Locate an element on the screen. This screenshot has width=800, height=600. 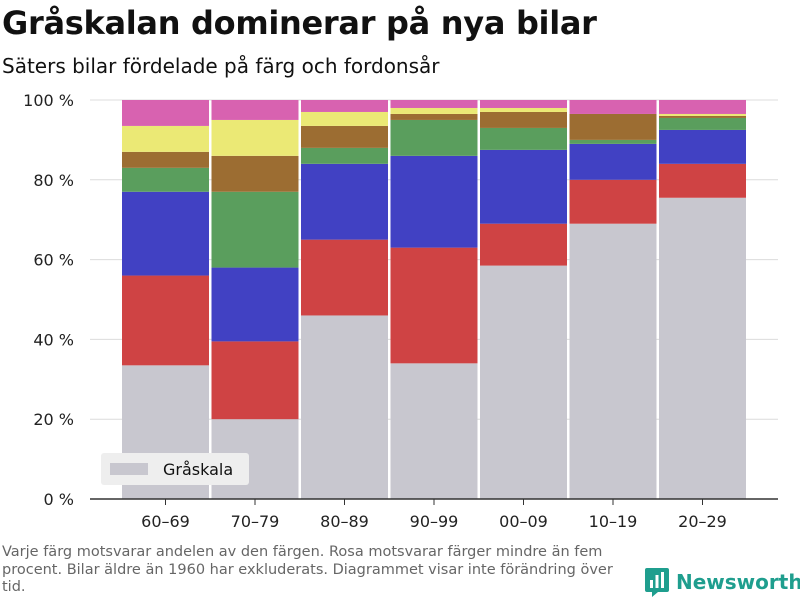
y-tick-label: 60 % is located at coordinates (53, 260).